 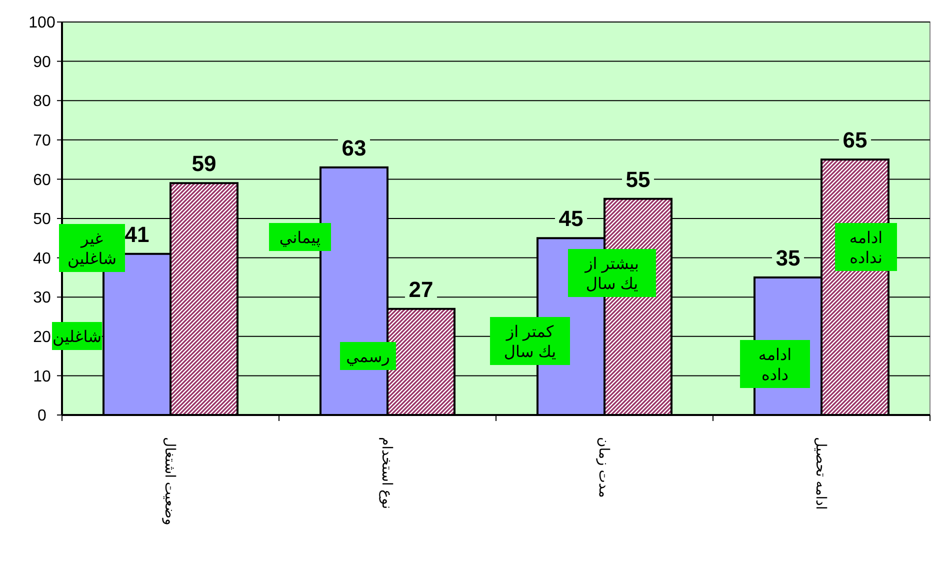 I want to click on annotation: ادامه داده, so click(x=775, y=365).